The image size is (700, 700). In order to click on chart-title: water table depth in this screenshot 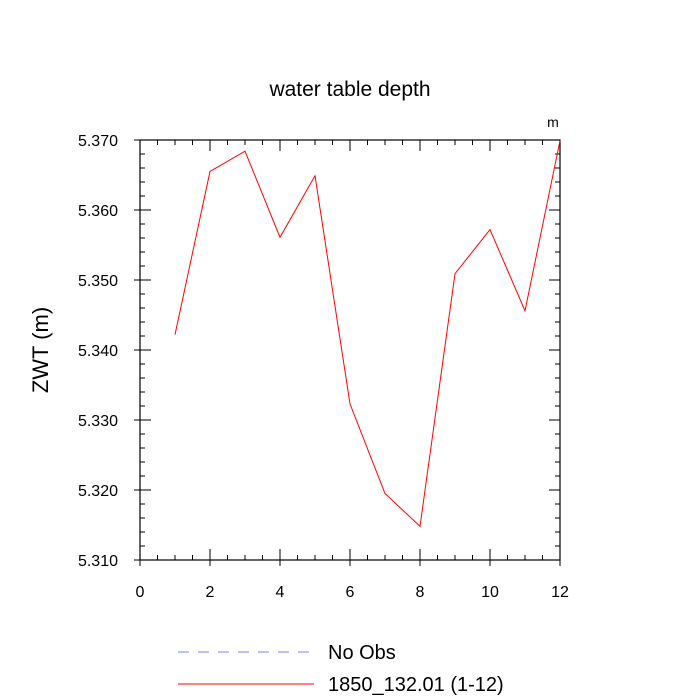, I will do `click(349, 89)`.